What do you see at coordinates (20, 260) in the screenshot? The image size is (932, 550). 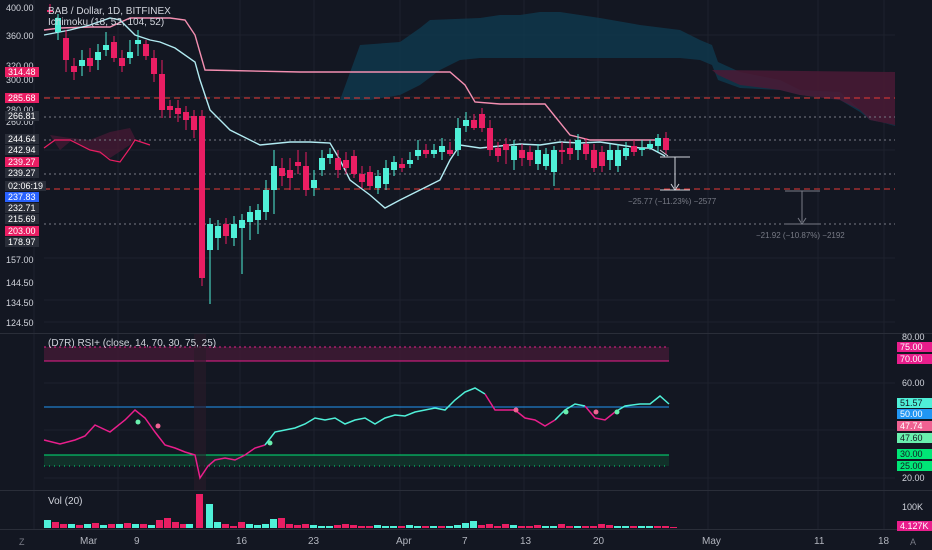 I see `price-axis-tick: 157.00` at bounding box center [20, 260].